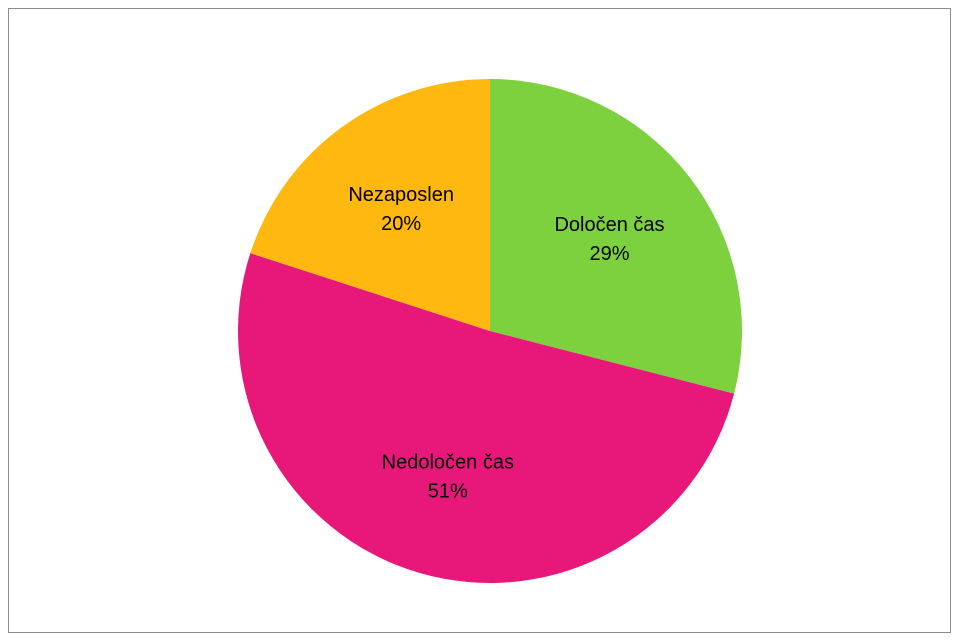 The image size is (961, 643). Describe the element at coordinates (609, 254) in the screenshot. I see `slice-percent-dolocen-cas: 29%` at that location.